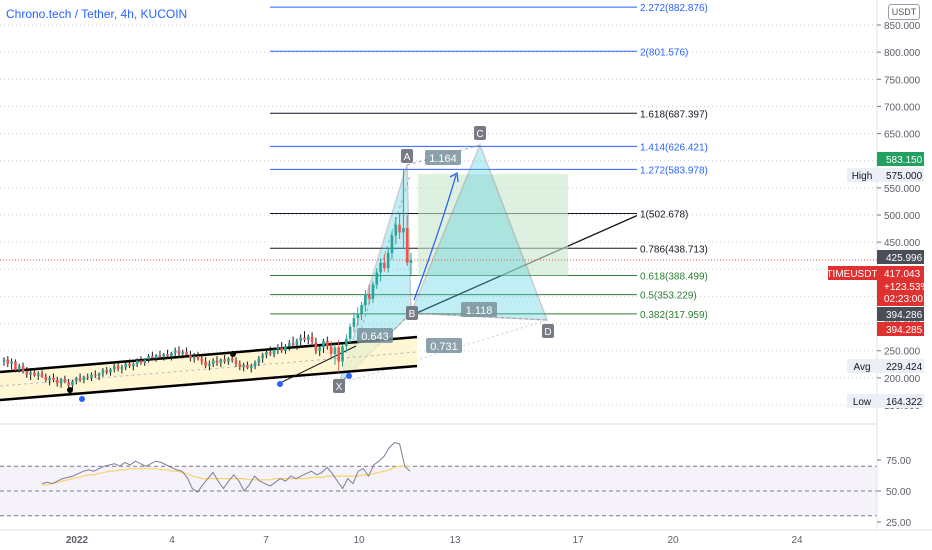 The image size is (932, 550). I want to click on pattern-point-label: D, so click(547, 332).